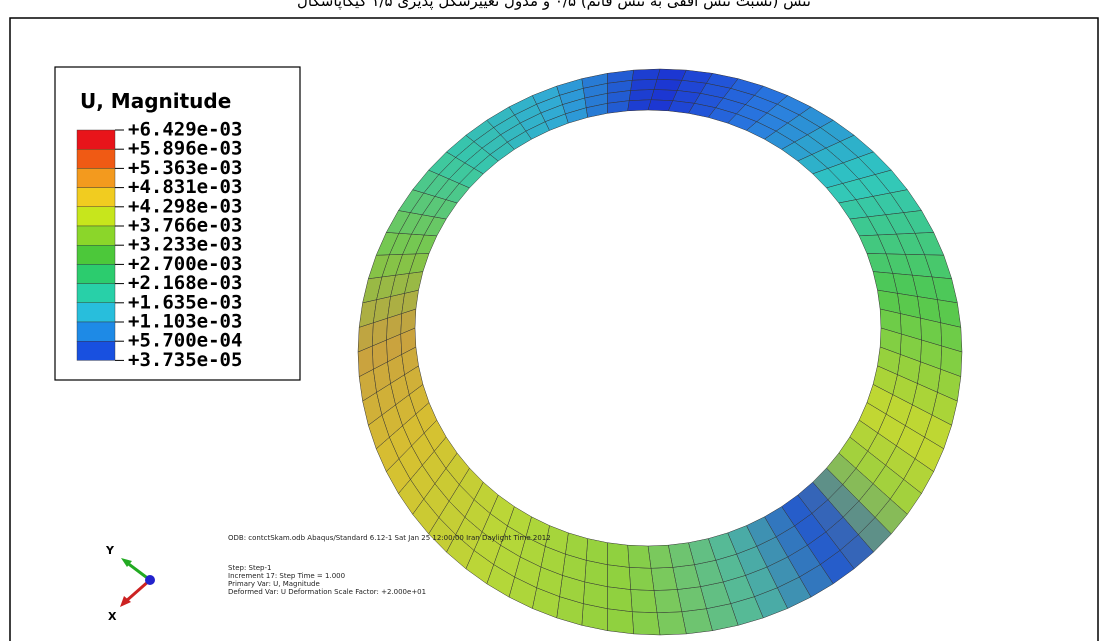 The image size is (1108, 641). Describe the element at coordinates (185, 302) in the screenshot. I see `legend-label: +1.635e-03` at that location.